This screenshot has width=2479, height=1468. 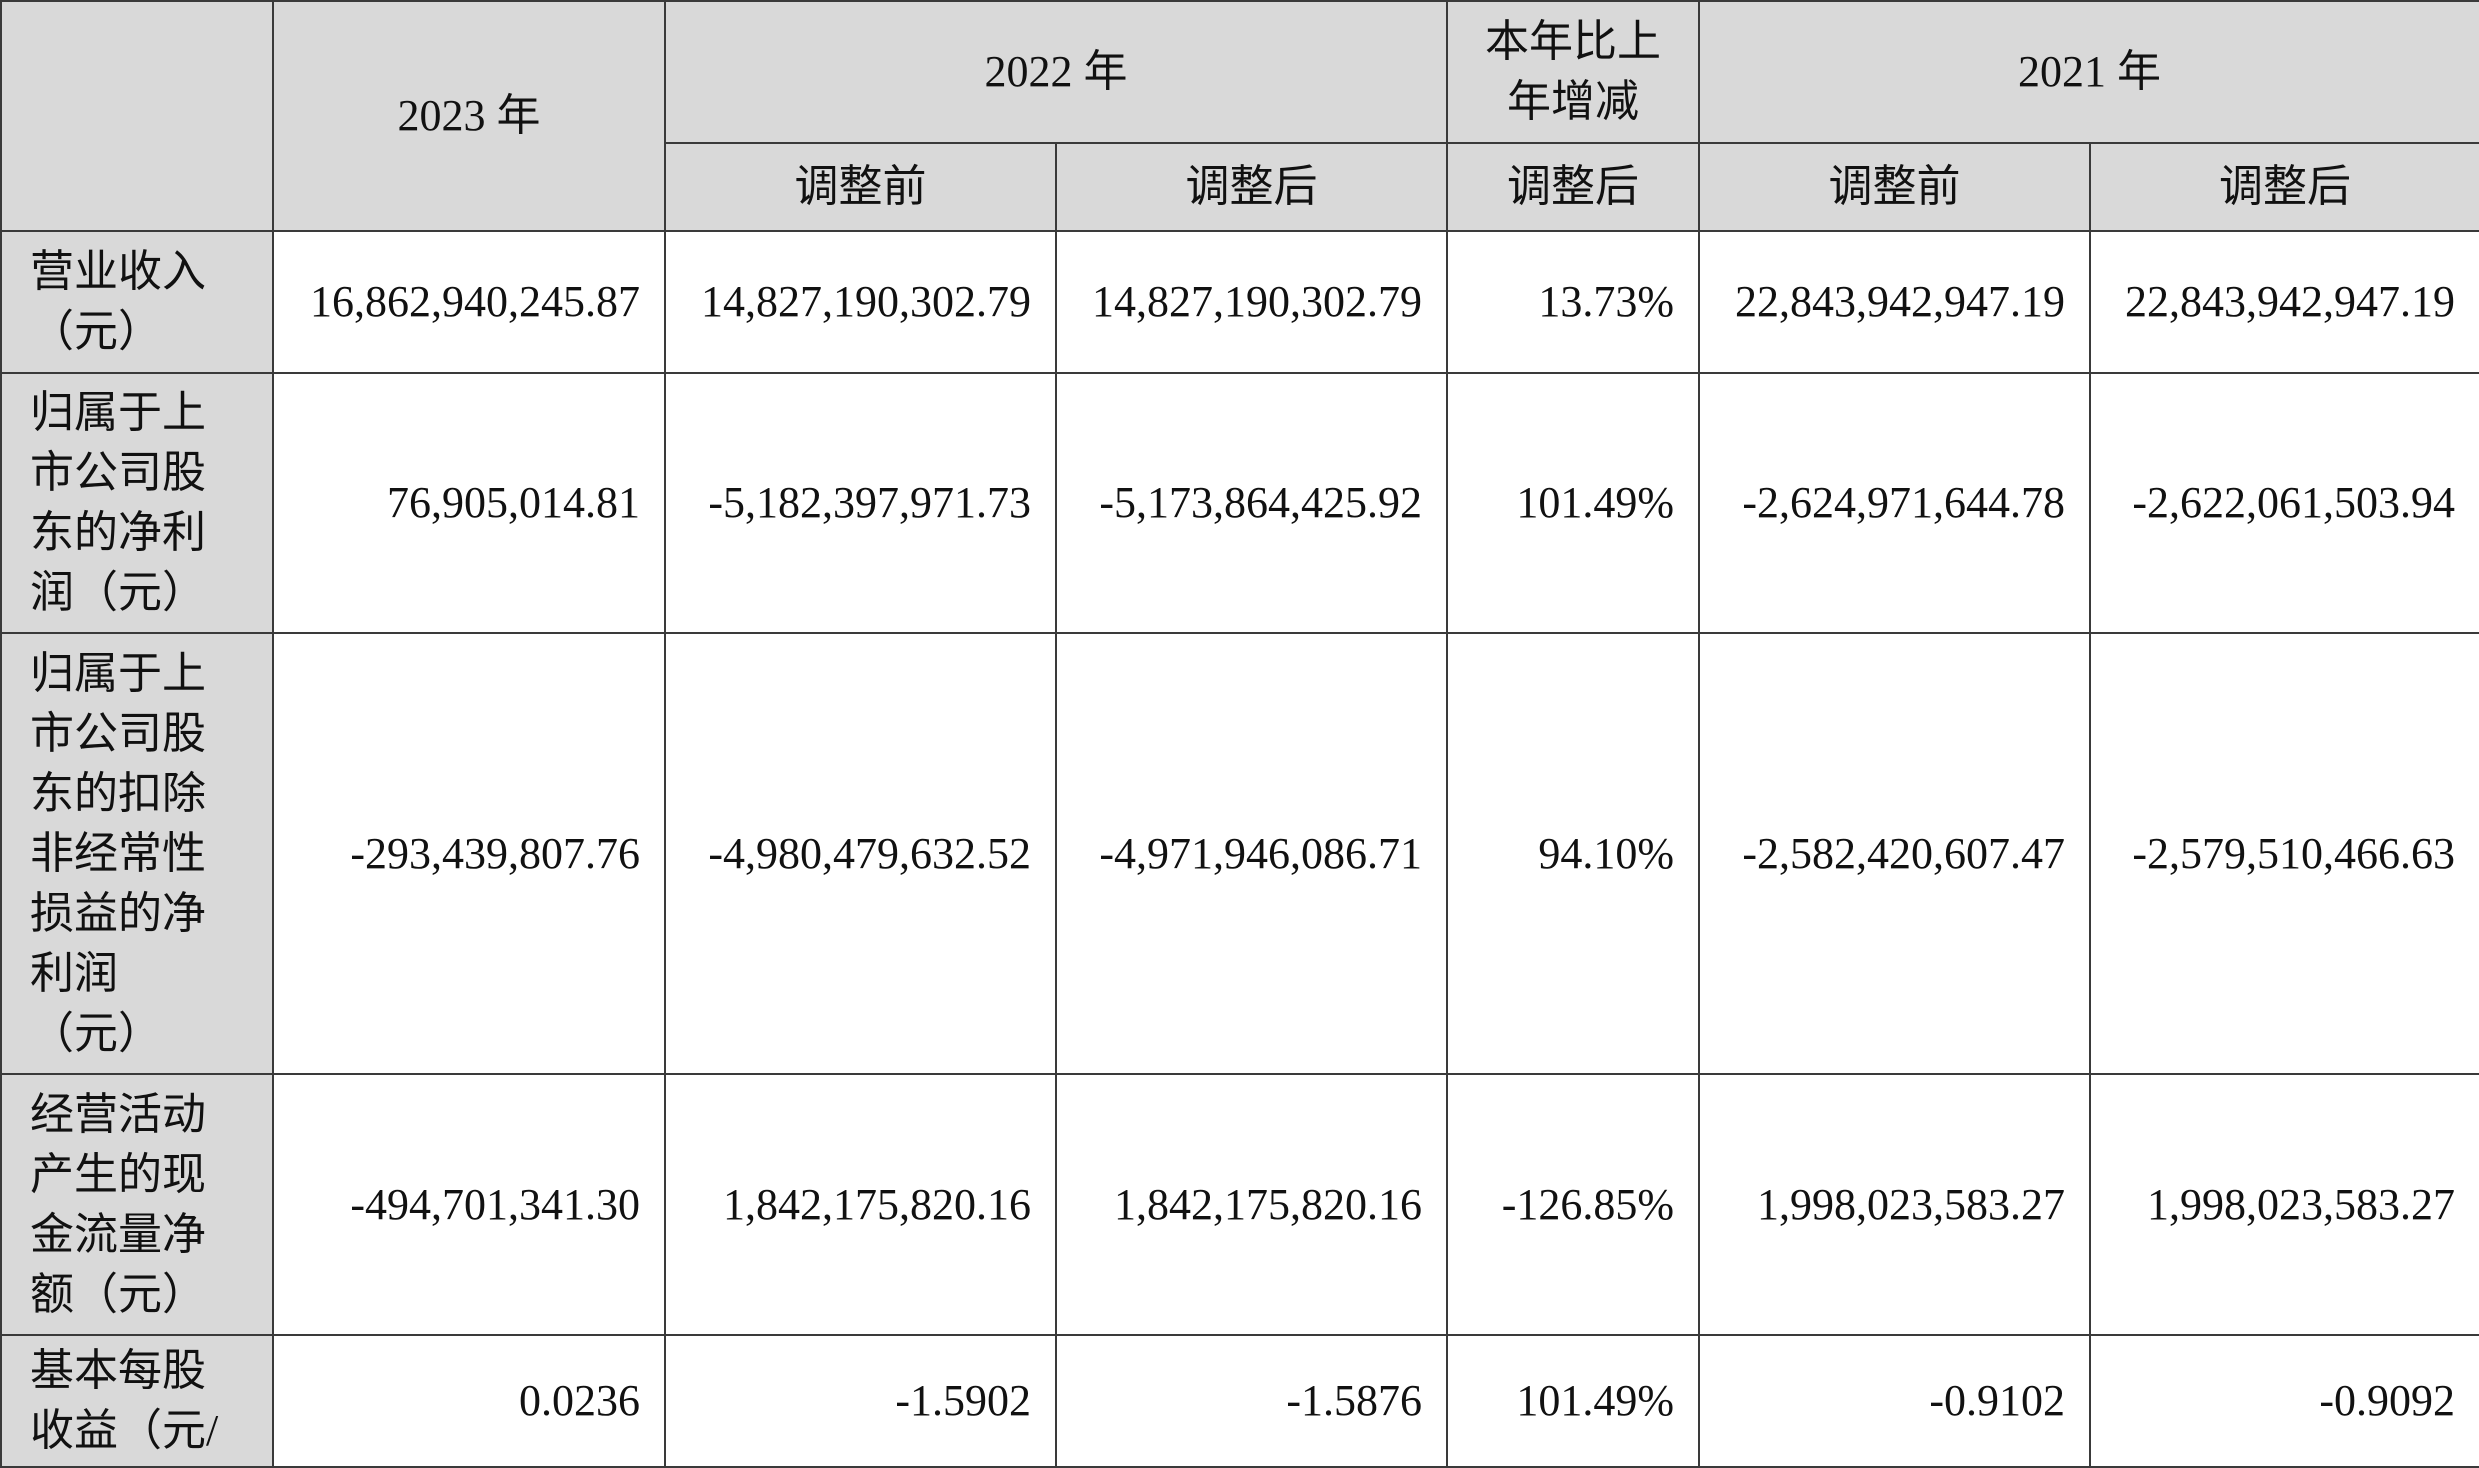 I want to click on row-label-revenue: 营业收入 （元）, so click(x=137, y=302).